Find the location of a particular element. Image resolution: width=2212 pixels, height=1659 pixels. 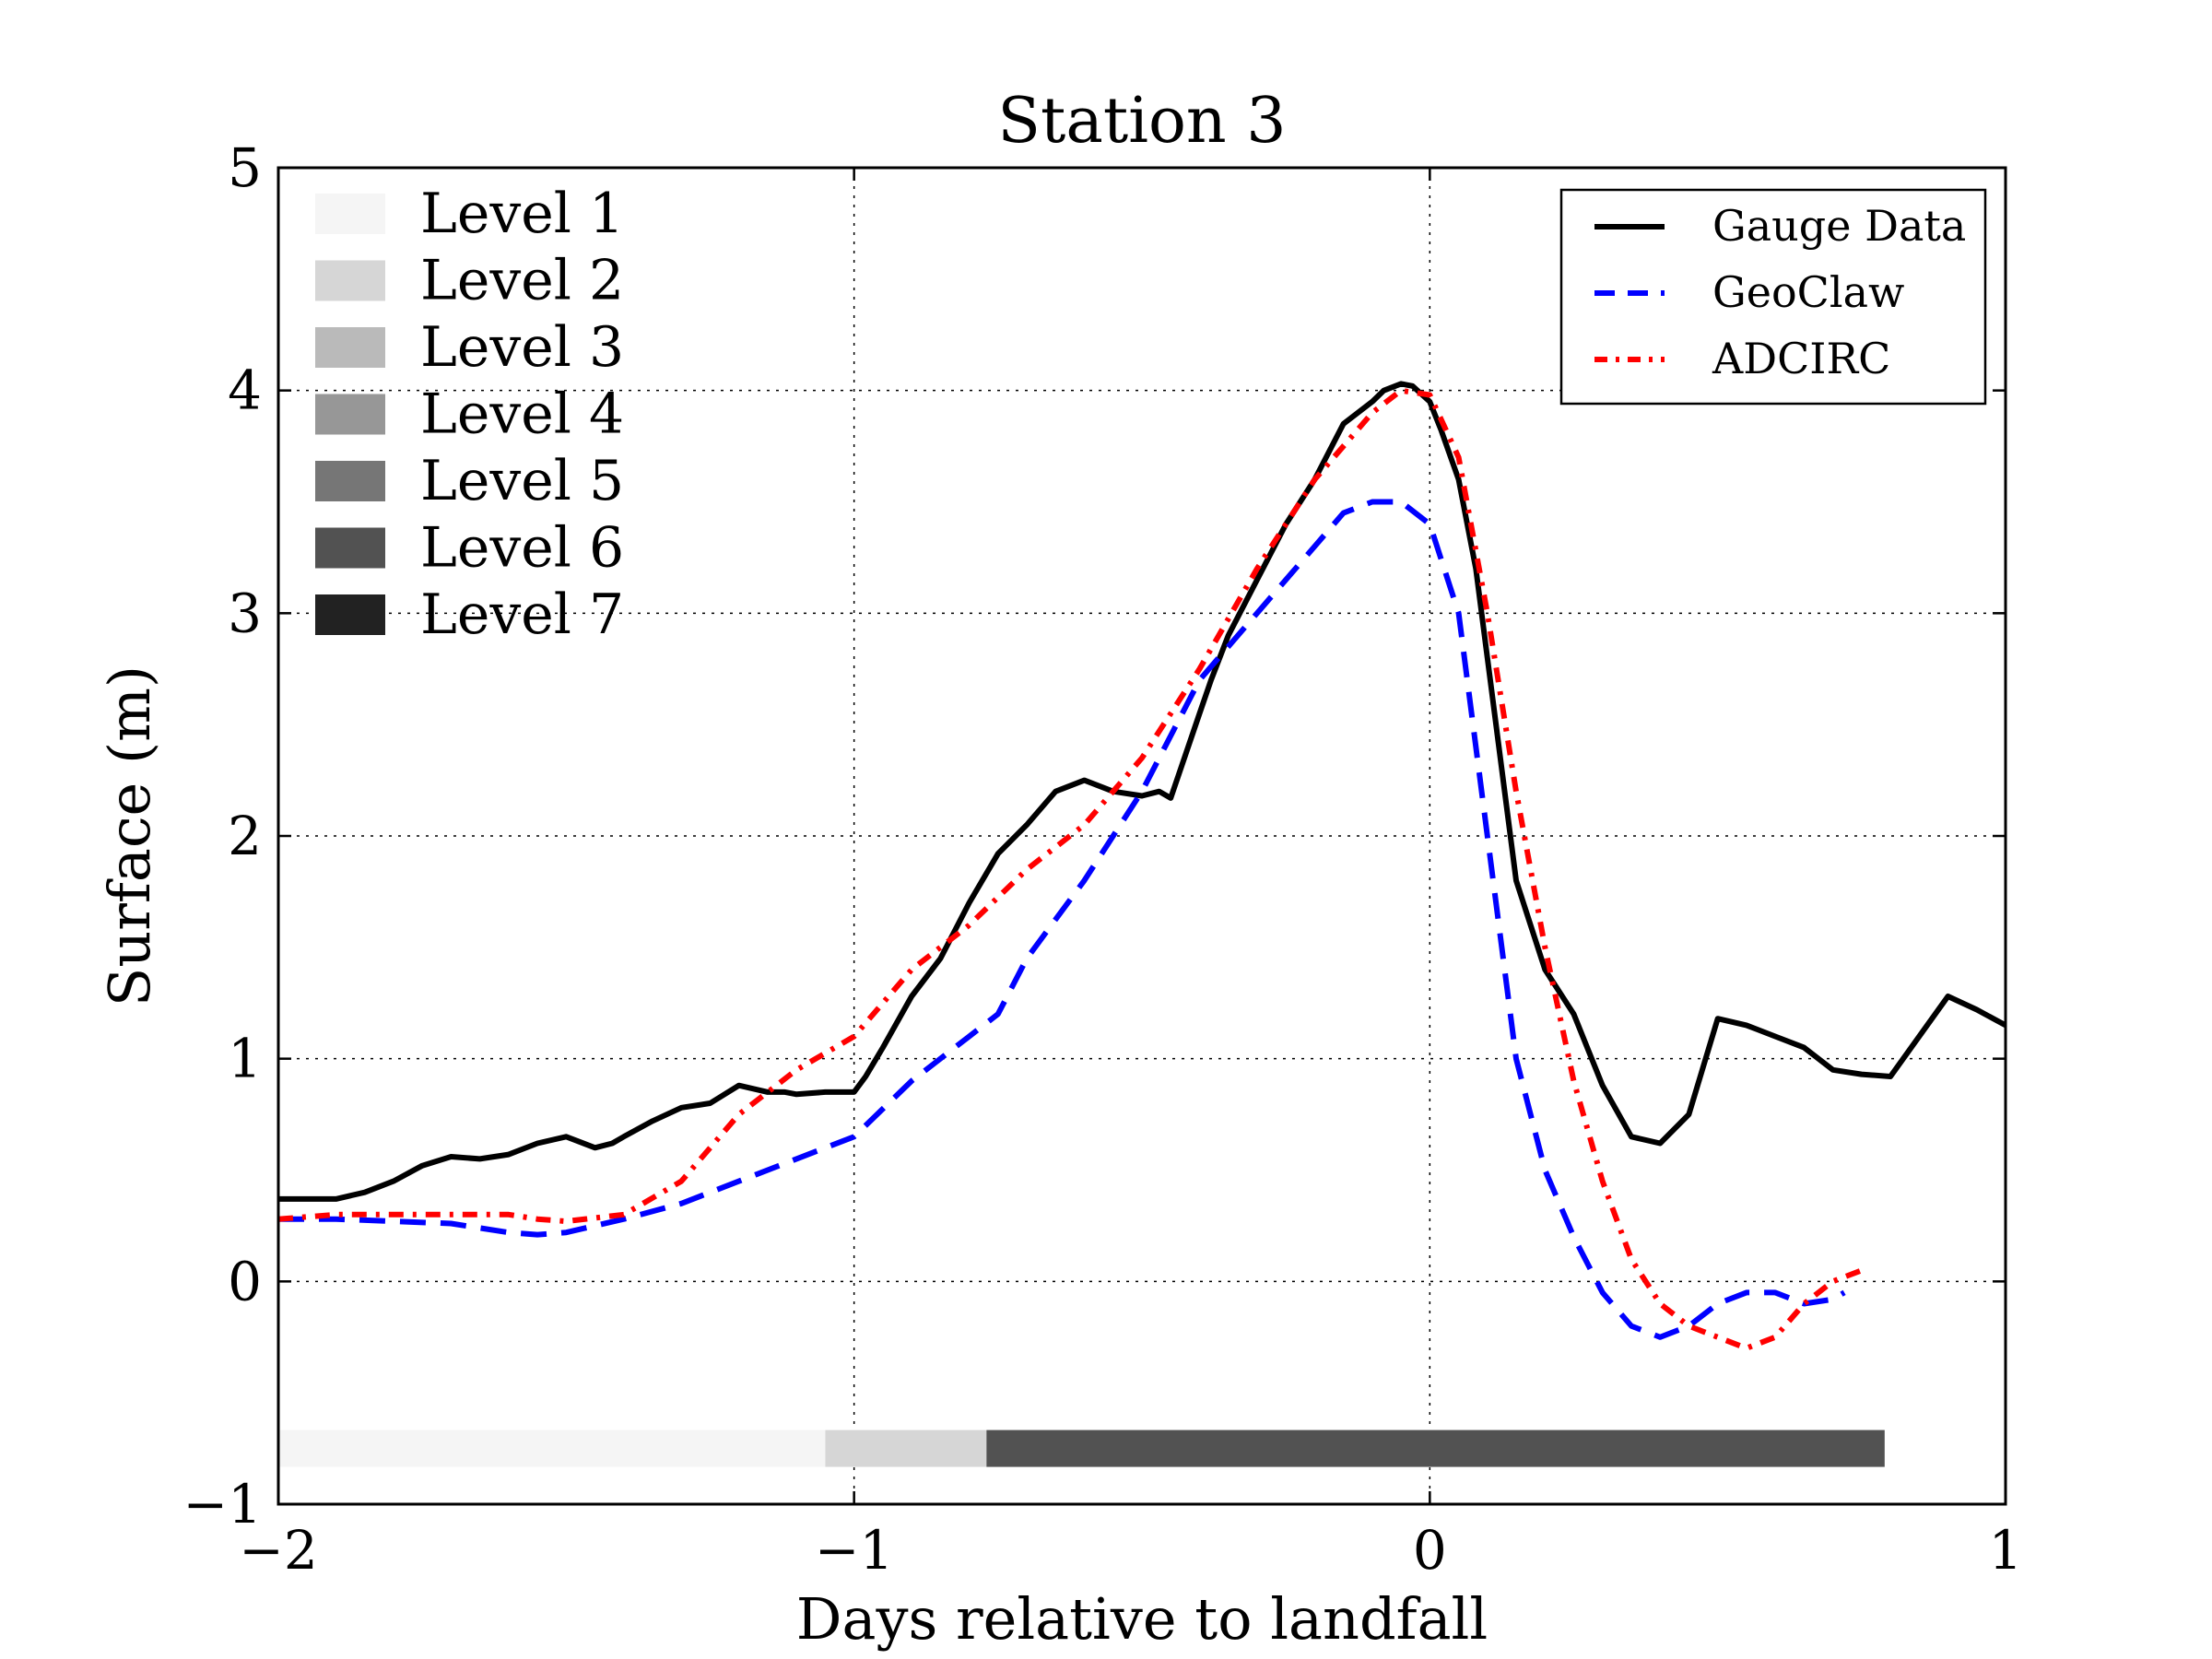

y-tick-label: 1 is located at coordinates (245, 1059).